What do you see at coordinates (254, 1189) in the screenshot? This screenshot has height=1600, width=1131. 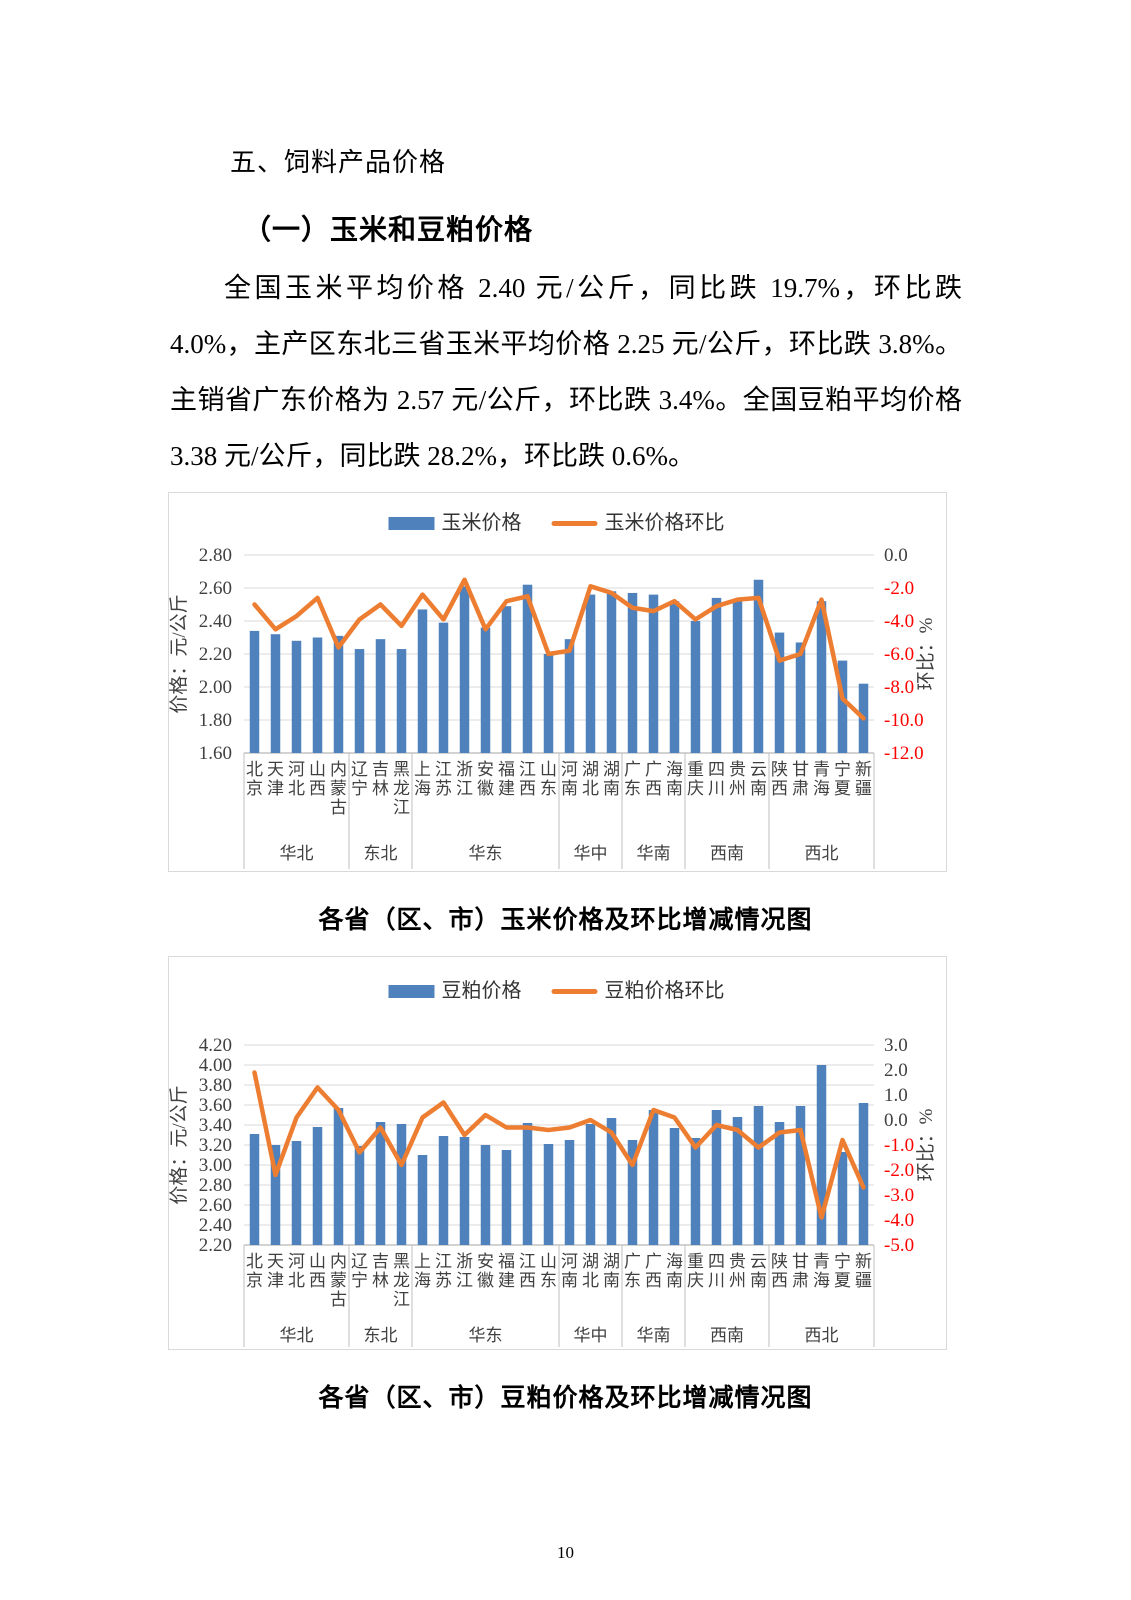 I see `bar-北京` at bounding box center [254, 1189].